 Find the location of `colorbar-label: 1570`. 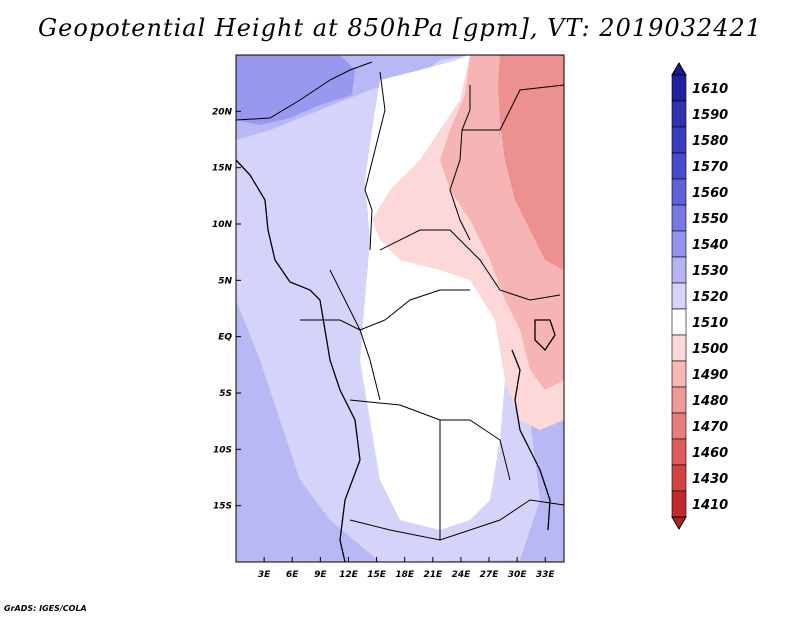

colorbar-label: 1570 is located at coordinates (710, 167).